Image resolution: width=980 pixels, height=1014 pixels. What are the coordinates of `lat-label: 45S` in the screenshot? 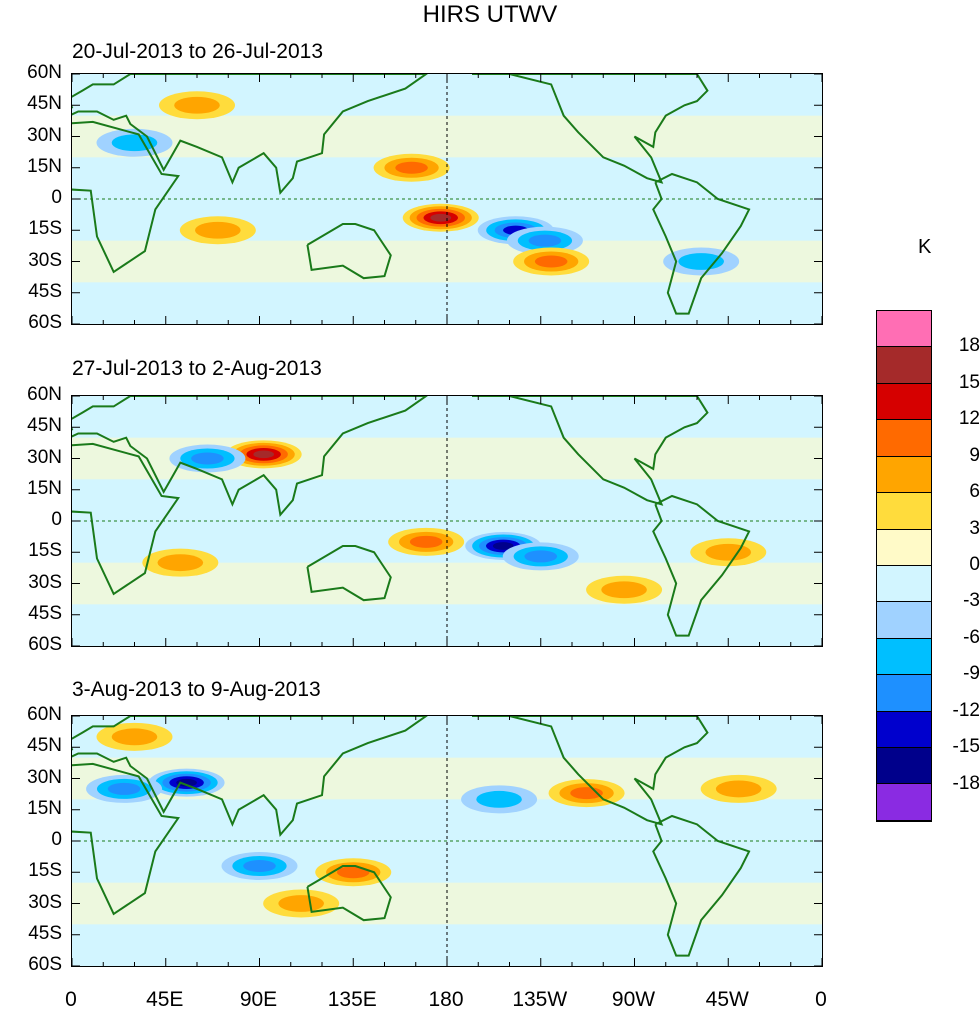 It's located at (45, 613).